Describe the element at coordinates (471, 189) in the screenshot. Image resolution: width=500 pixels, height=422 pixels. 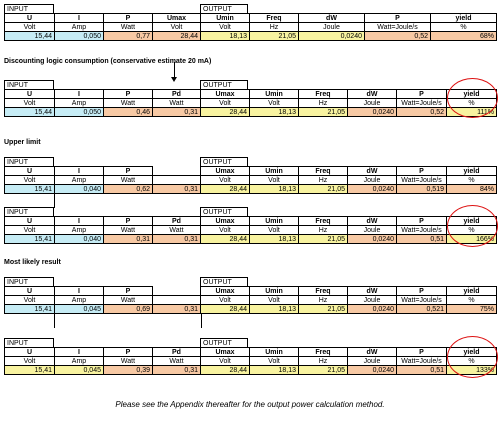
I see `value-cell: 84%` at that location.